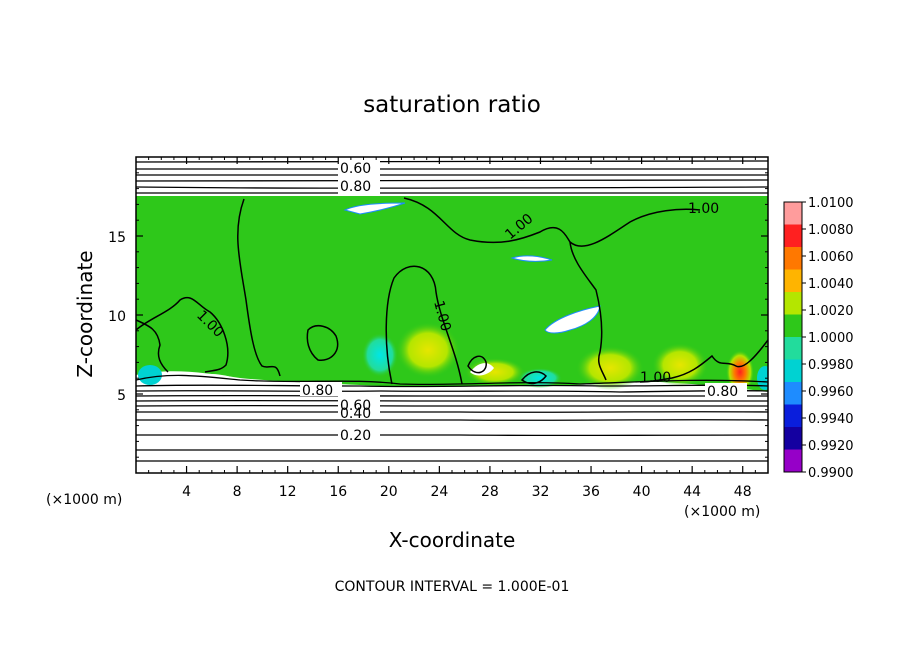  Describe the element at coordinates (831, 446) in the screenshot. I see `colorbar-tick-label: 0.9920` at that location.